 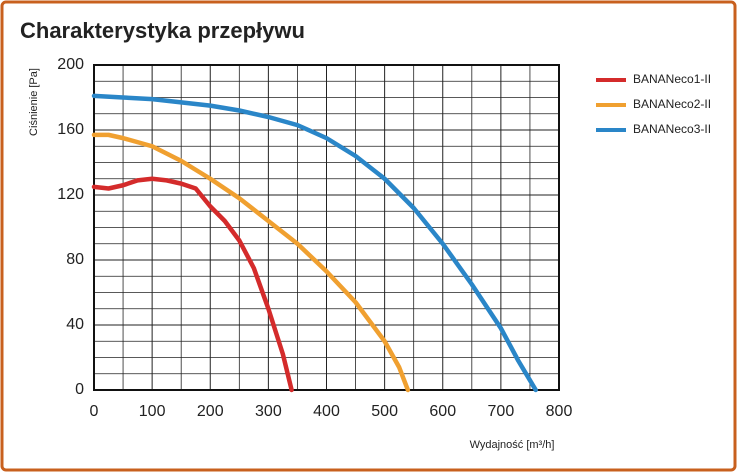 What do you see at coordinates (70, 194) in the screenshot?
I see `y-tick-label: 120` at bounding box center [70, 194].